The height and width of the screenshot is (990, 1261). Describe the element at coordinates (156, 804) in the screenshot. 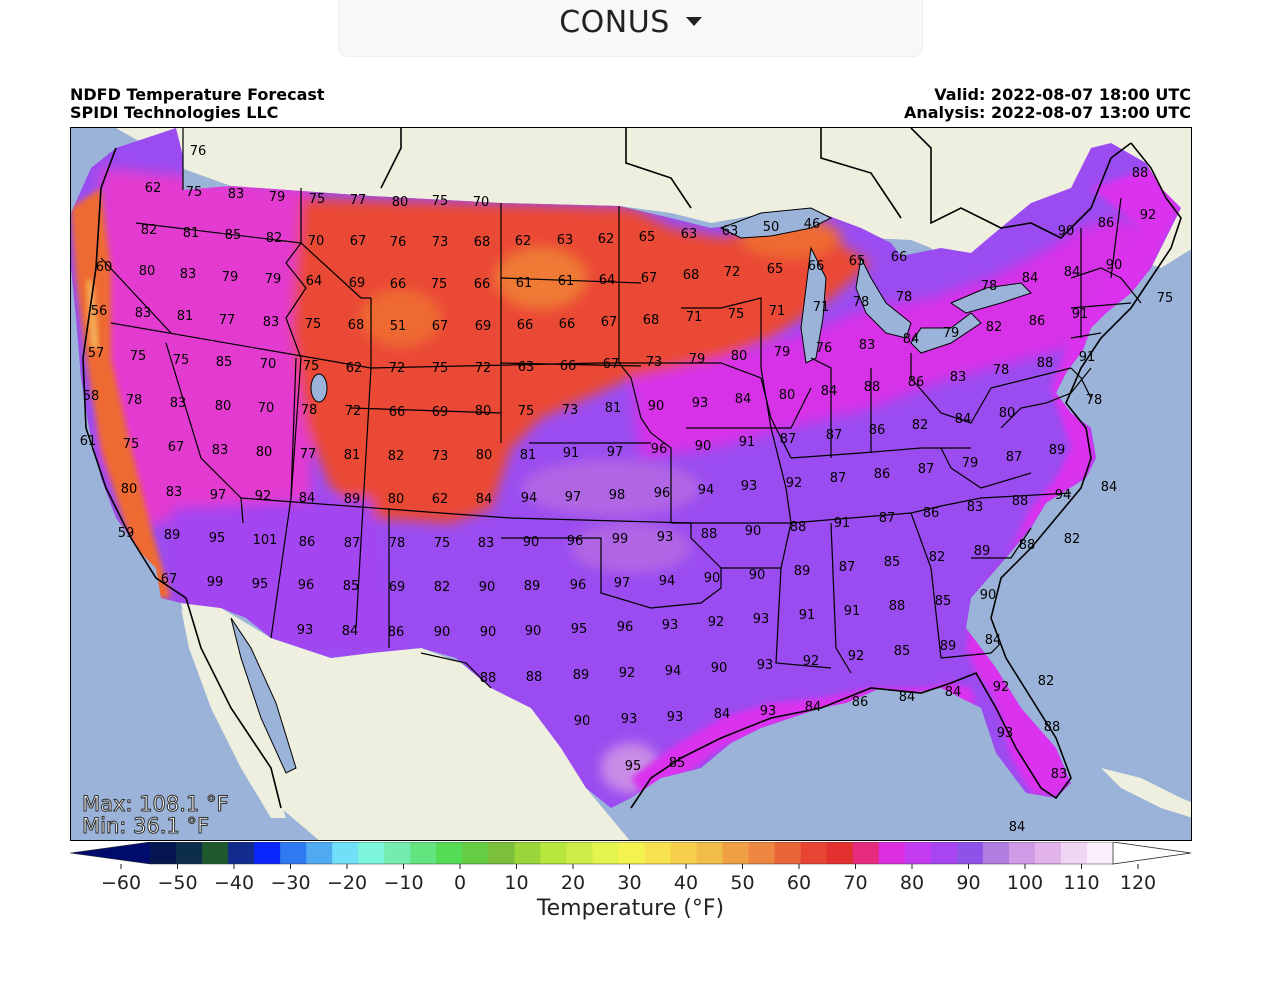

I see `max-temperature: Max: 108.1 °F` at that location.